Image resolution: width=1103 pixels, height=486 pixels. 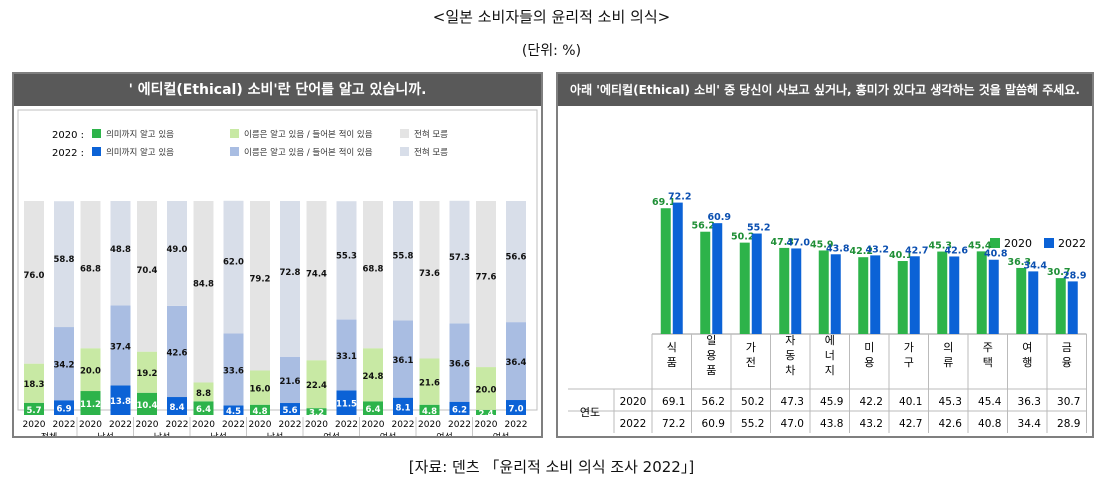 What do you see at coordinates (673, 402) in the screenshot?
I see `table-value: 69.1` at bounding box center [673, 402].